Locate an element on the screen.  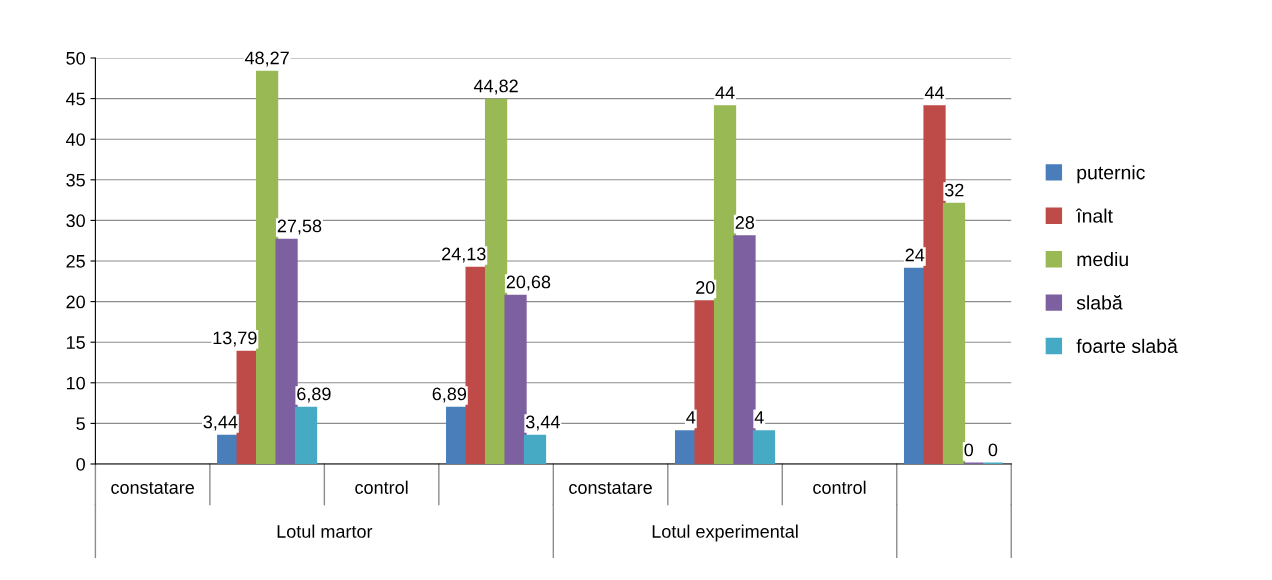
y-tick-label: 20 is located at coordinates (75, 302).